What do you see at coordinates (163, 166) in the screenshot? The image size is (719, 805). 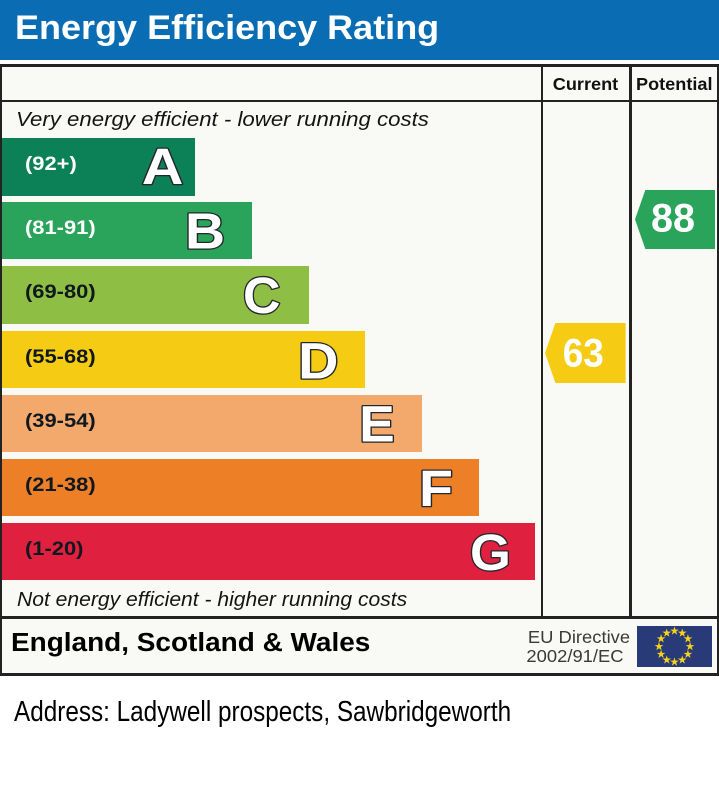 I see `svg-text: A` at bounding box center [163, 166].